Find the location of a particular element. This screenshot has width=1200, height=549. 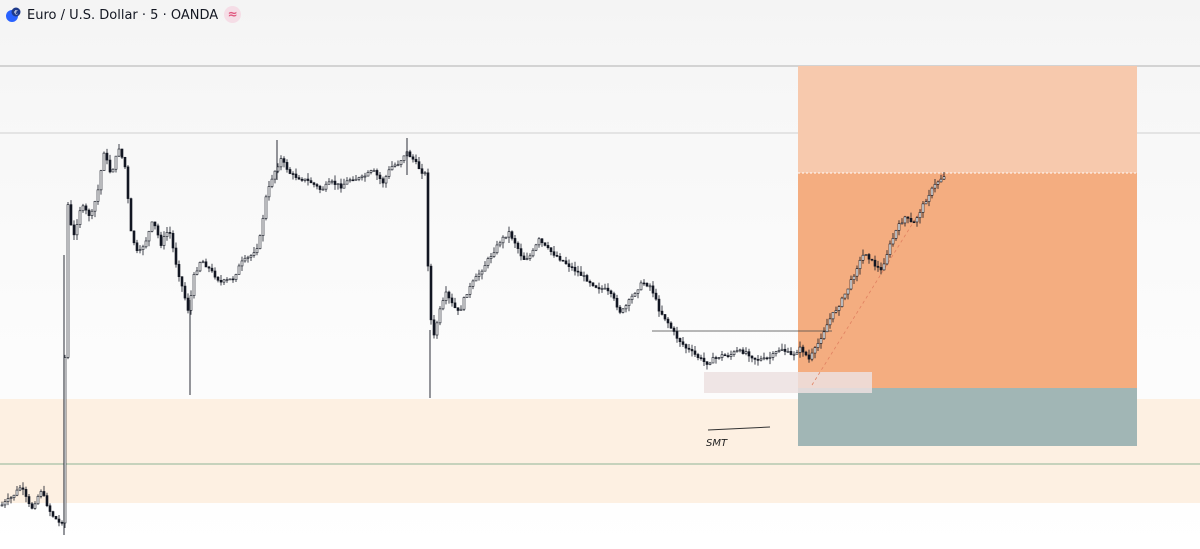

smt-line is located at coordinates (739, 428).